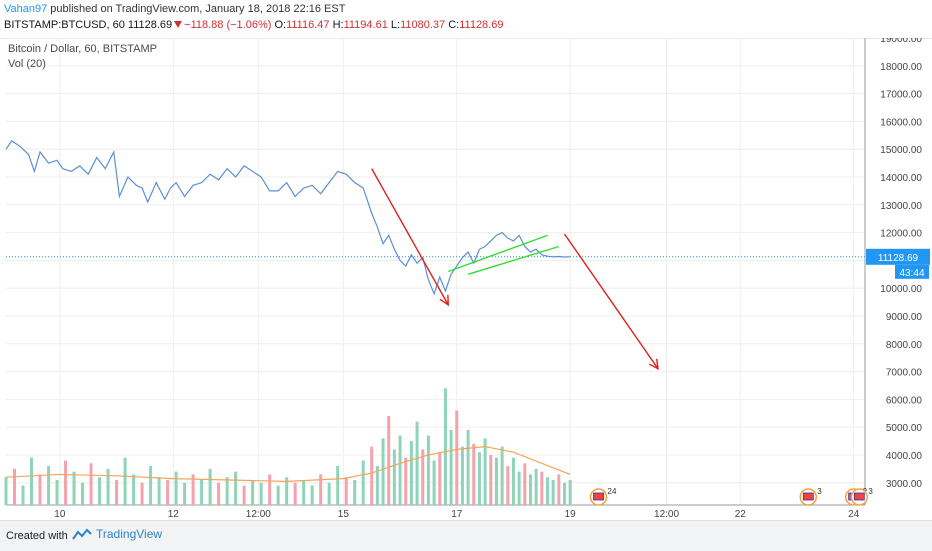 The width and height of the screenshot is (932, 551). I want to click on open-label: O:, so click(280, 25).